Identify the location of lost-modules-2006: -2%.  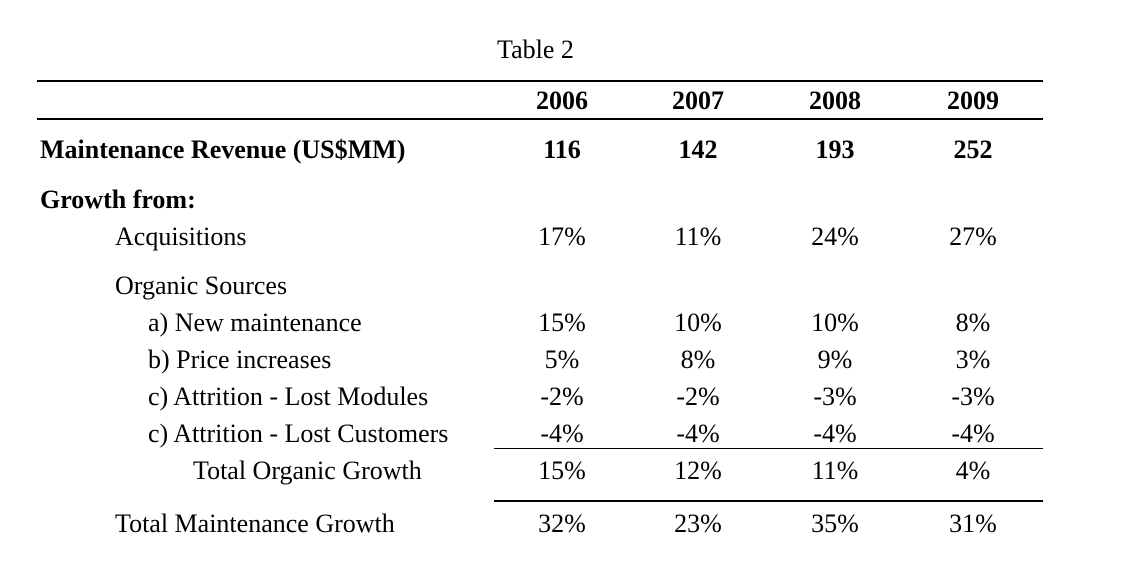
(562, 396).